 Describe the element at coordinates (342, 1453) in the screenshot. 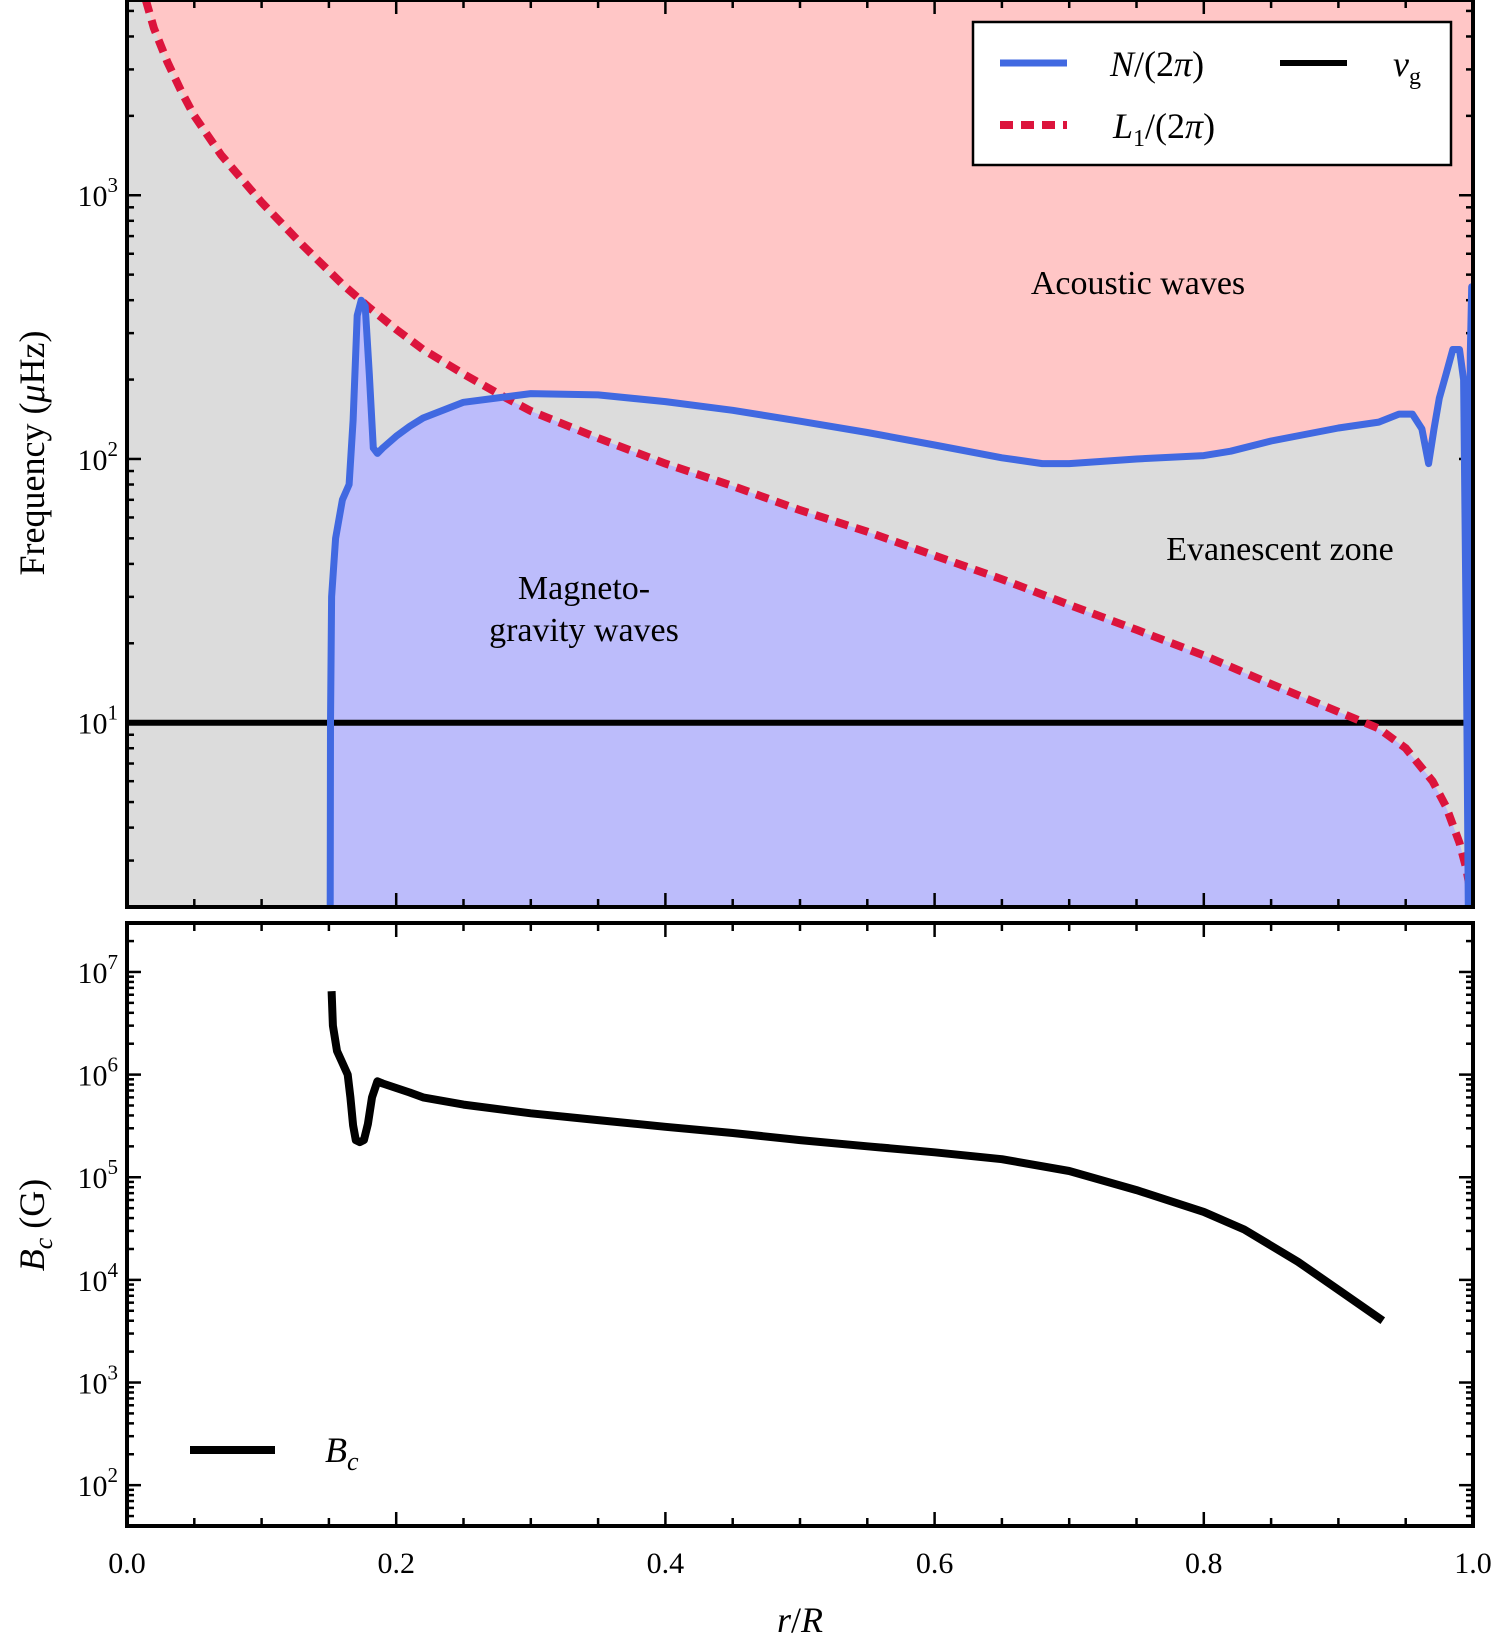

I see `legend-bc-label: Bc` at that location.